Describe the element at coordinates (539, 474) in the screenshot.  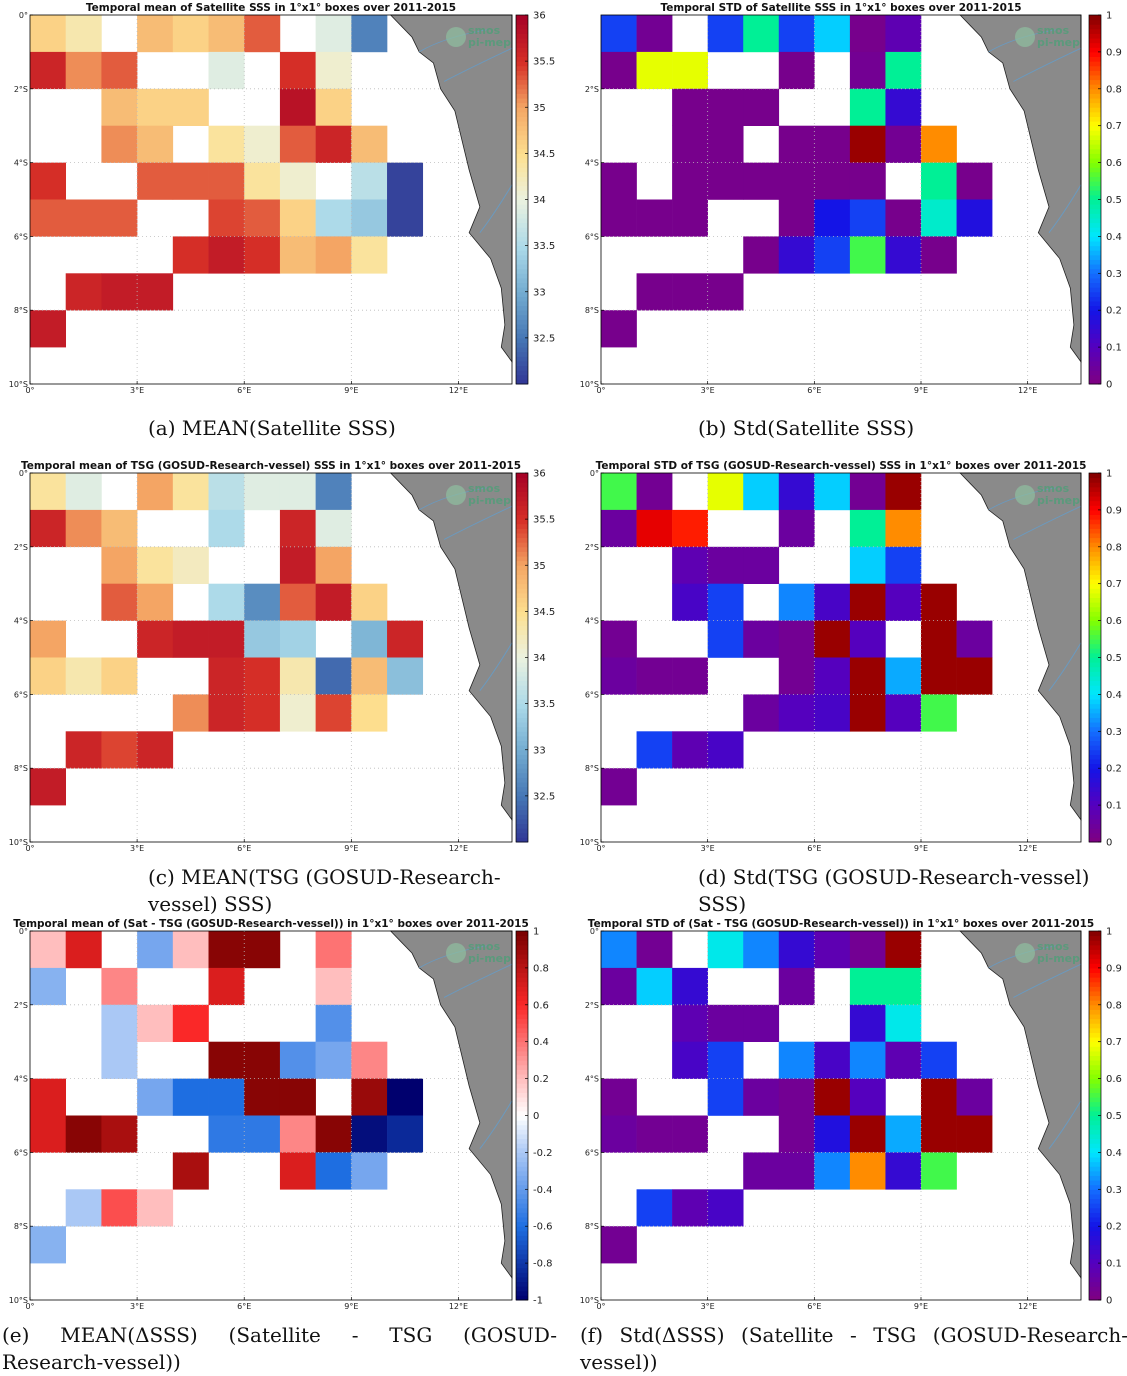
I see `colorbar-tick-label: 36` at that location.